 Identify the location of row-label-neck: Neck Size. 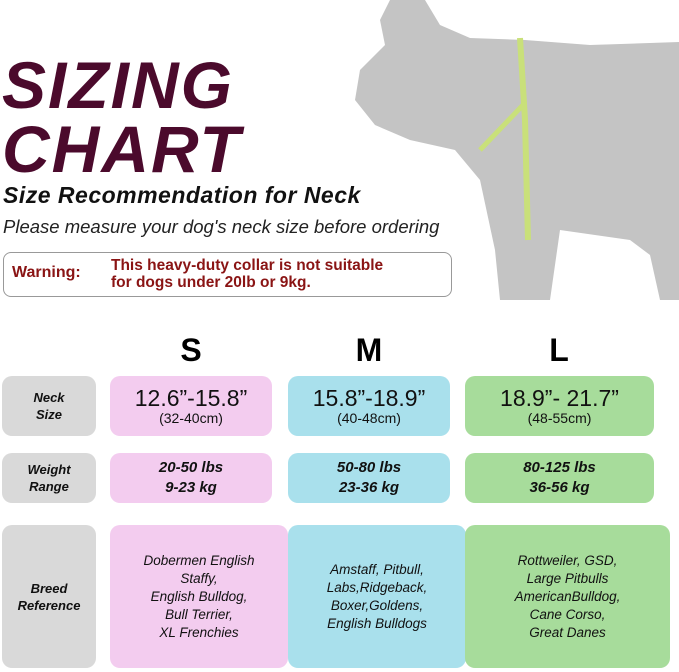
(49, 406).